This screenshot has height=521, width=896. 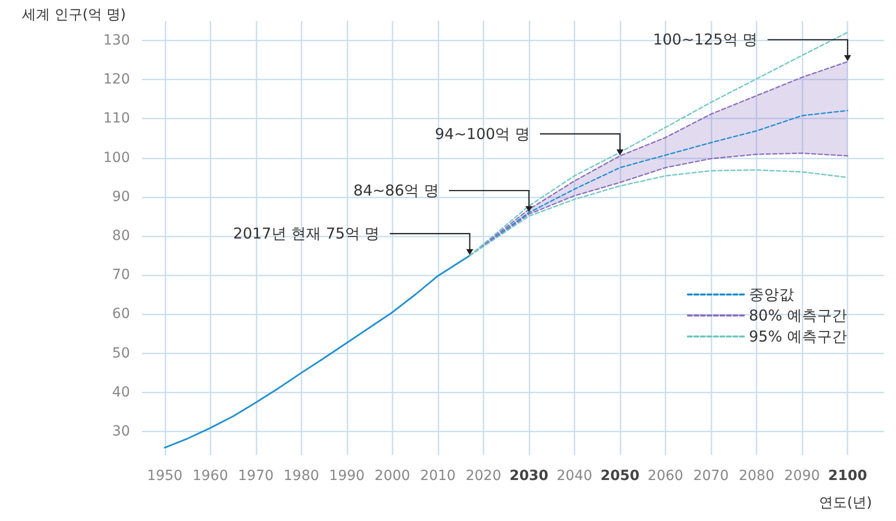 I want to click on x-tick-label: 1970, so click(x=256, y=476).